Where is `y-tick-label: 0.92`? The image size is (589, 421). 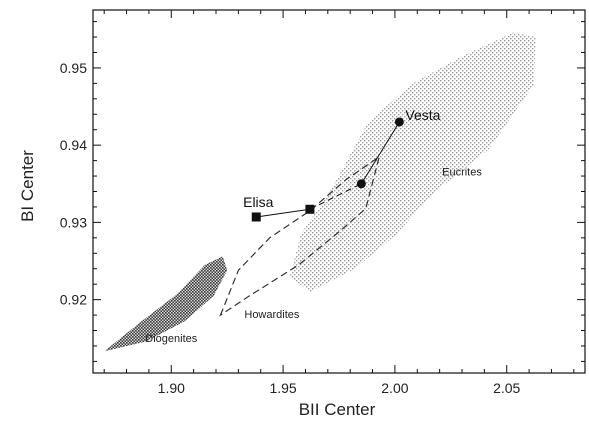
y-tick-label: 0.92 is located at coordinates (73, 300).